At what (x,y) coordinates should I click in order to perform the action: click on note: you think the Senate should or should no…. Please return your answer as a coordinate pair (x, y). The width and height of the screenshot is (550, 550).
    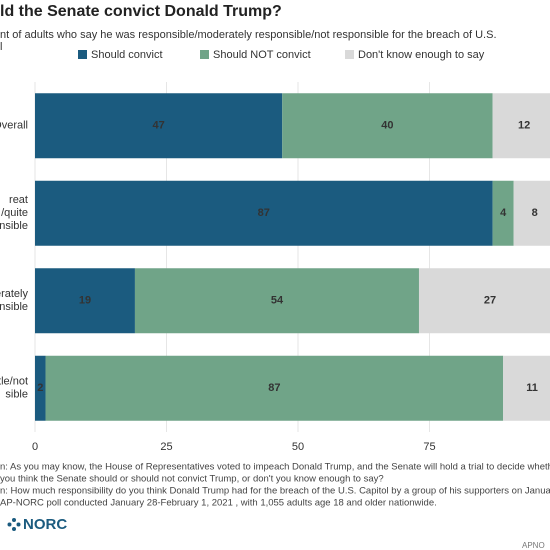
    Looking at the image, I should click on (192, 479).